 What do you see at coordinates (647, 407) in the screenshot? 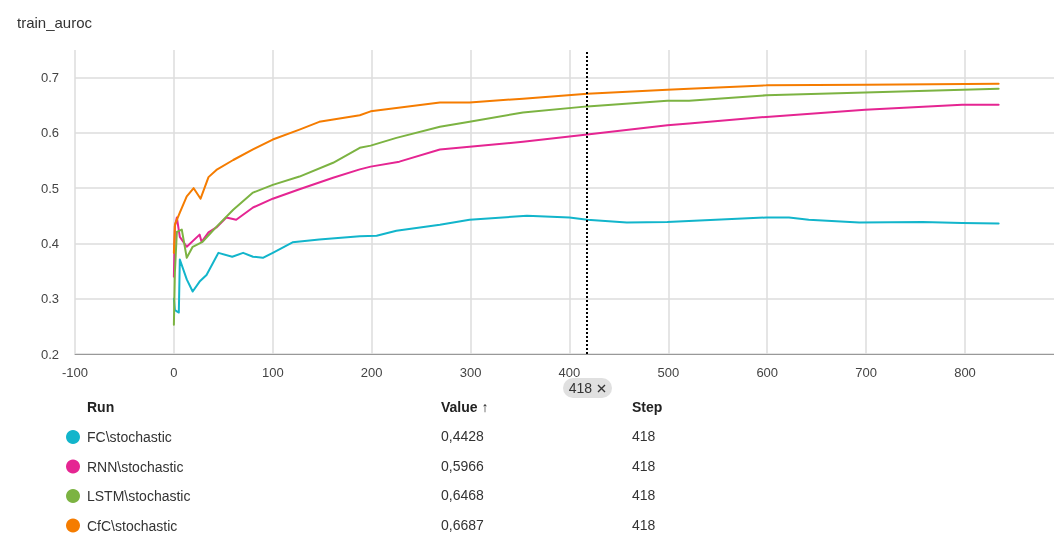
I see `text: Step` at bounding box center [647, 407].